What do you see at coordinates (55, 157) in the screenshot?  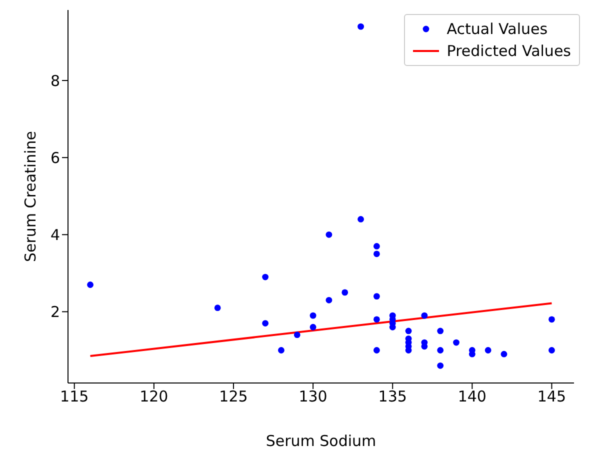 I see `y-tick-label: 6` at bounding box center [55, 157].